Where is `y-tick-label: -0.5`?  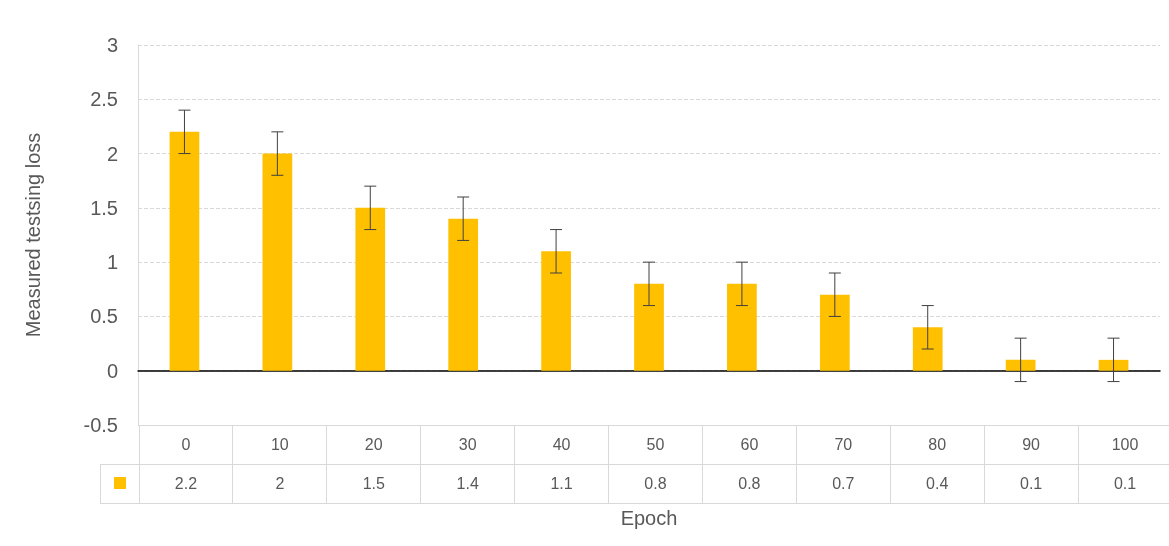 y-tick-label: -0.5 is located at coordinates (100, 425).